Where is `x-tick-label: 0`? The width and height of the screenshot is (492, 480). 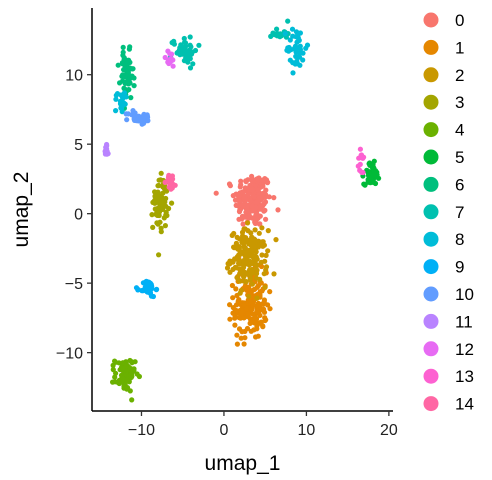 x-tick-label: 0 is located at coordinates (223, 430).